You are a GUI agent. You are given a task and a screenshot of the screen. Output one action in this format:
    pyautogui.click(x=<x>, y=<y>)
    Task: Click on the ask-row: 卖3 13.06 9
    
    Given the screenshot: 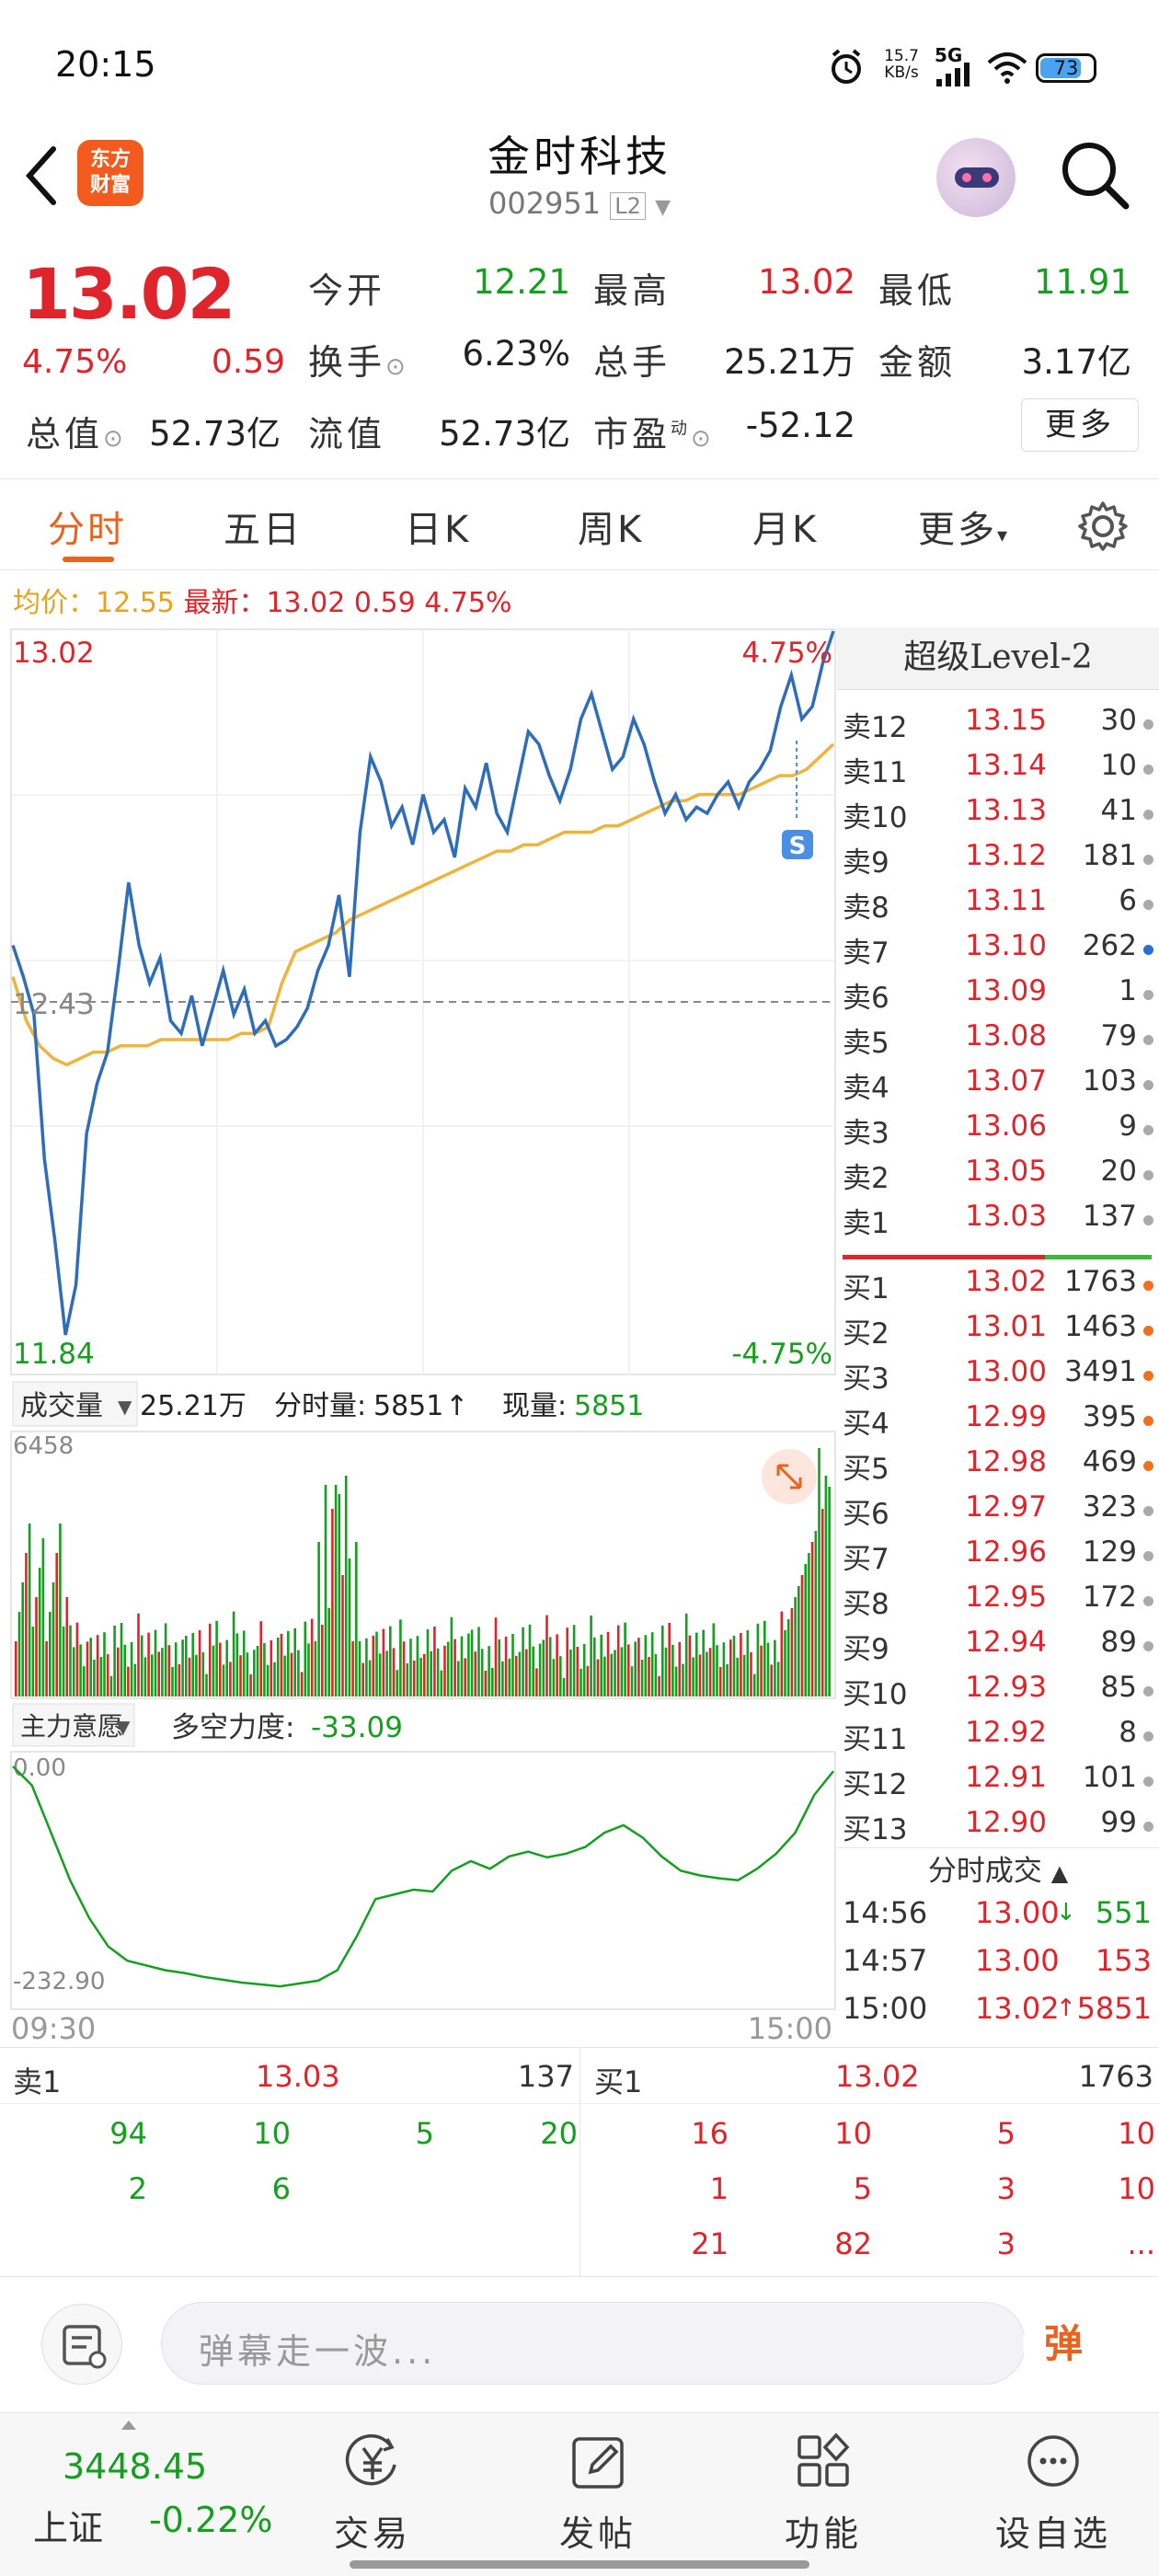 What is the action you would take?
    pyautogui.click(x=998, y=1132)
    